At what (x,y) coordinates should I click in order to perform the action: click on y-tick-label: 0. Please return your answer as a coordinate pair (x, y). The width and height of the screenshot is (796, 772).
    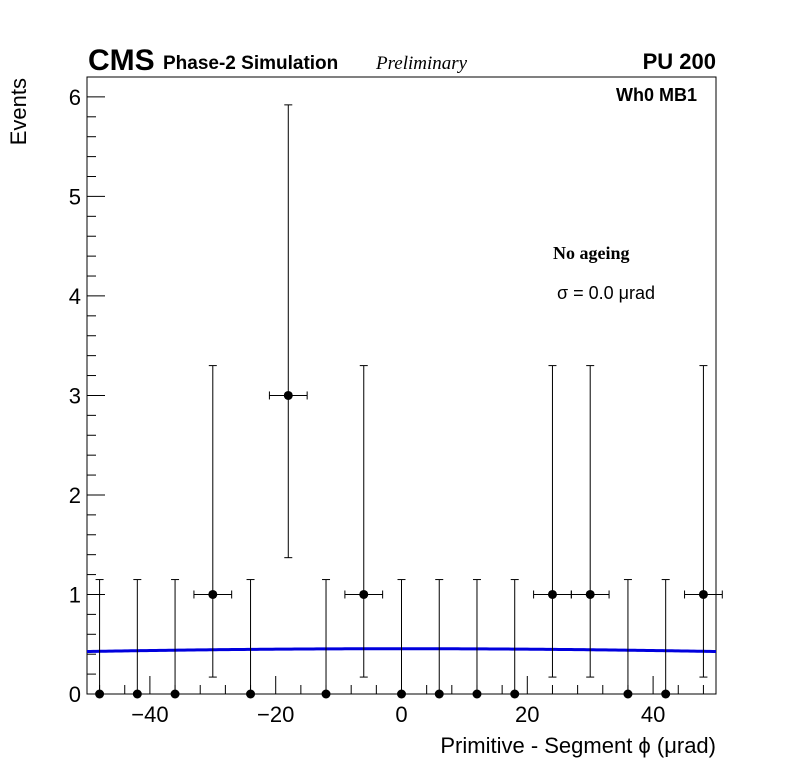
    Looking at the image, I should click on (75, 694).